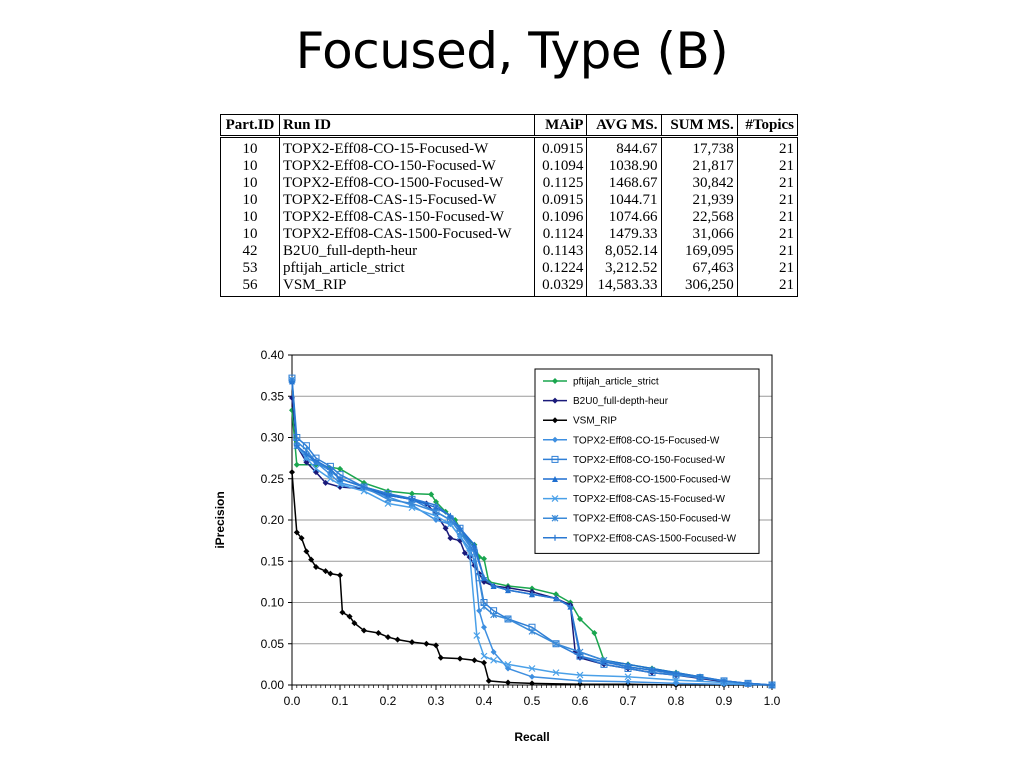  Describe the element at coordinates (273, 438) in the screenshot. I see `y-tick-label: 0.30` at that location.